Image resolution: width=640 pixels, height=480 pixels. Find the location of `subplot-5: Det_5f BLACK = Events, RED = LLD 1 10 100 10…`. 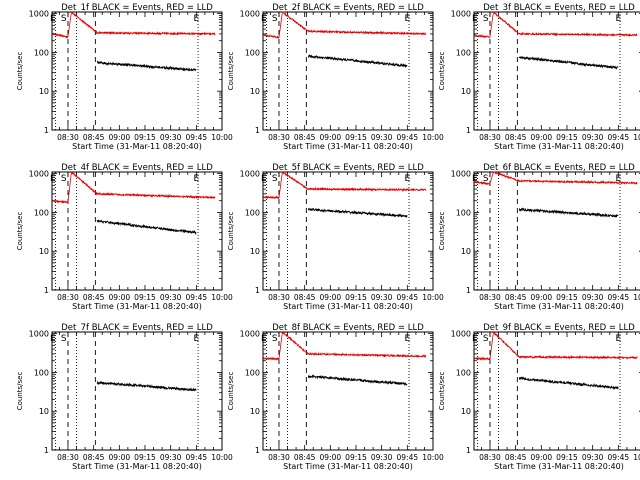

subplot-5: Det_5f BLACK = Events, RED = LLD 1 10 100 10… is located at coordinates (335, 237).